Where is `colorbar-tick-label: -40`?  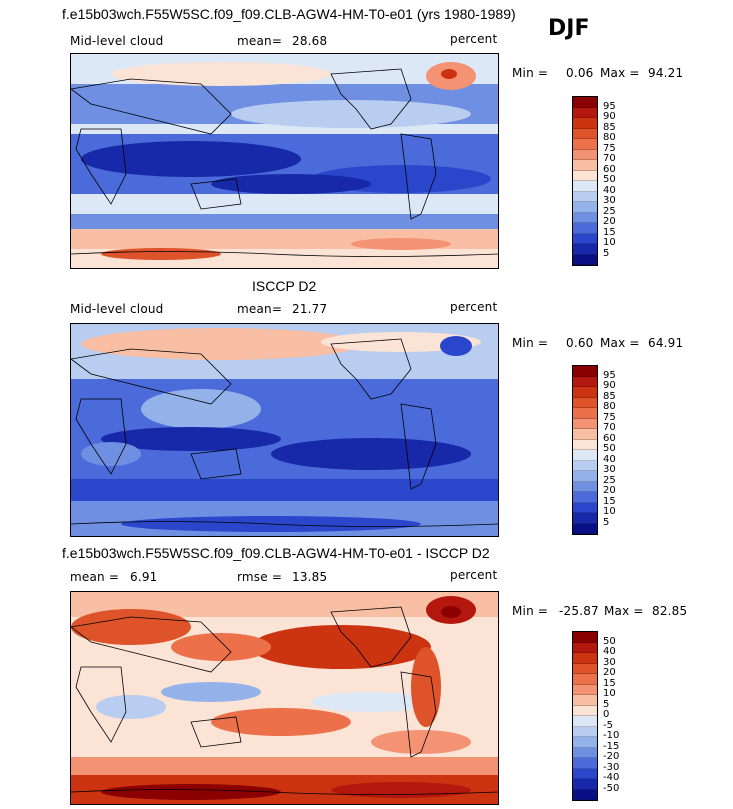
colorbar-tick-label: -40 is located at coordinates (611, 777).